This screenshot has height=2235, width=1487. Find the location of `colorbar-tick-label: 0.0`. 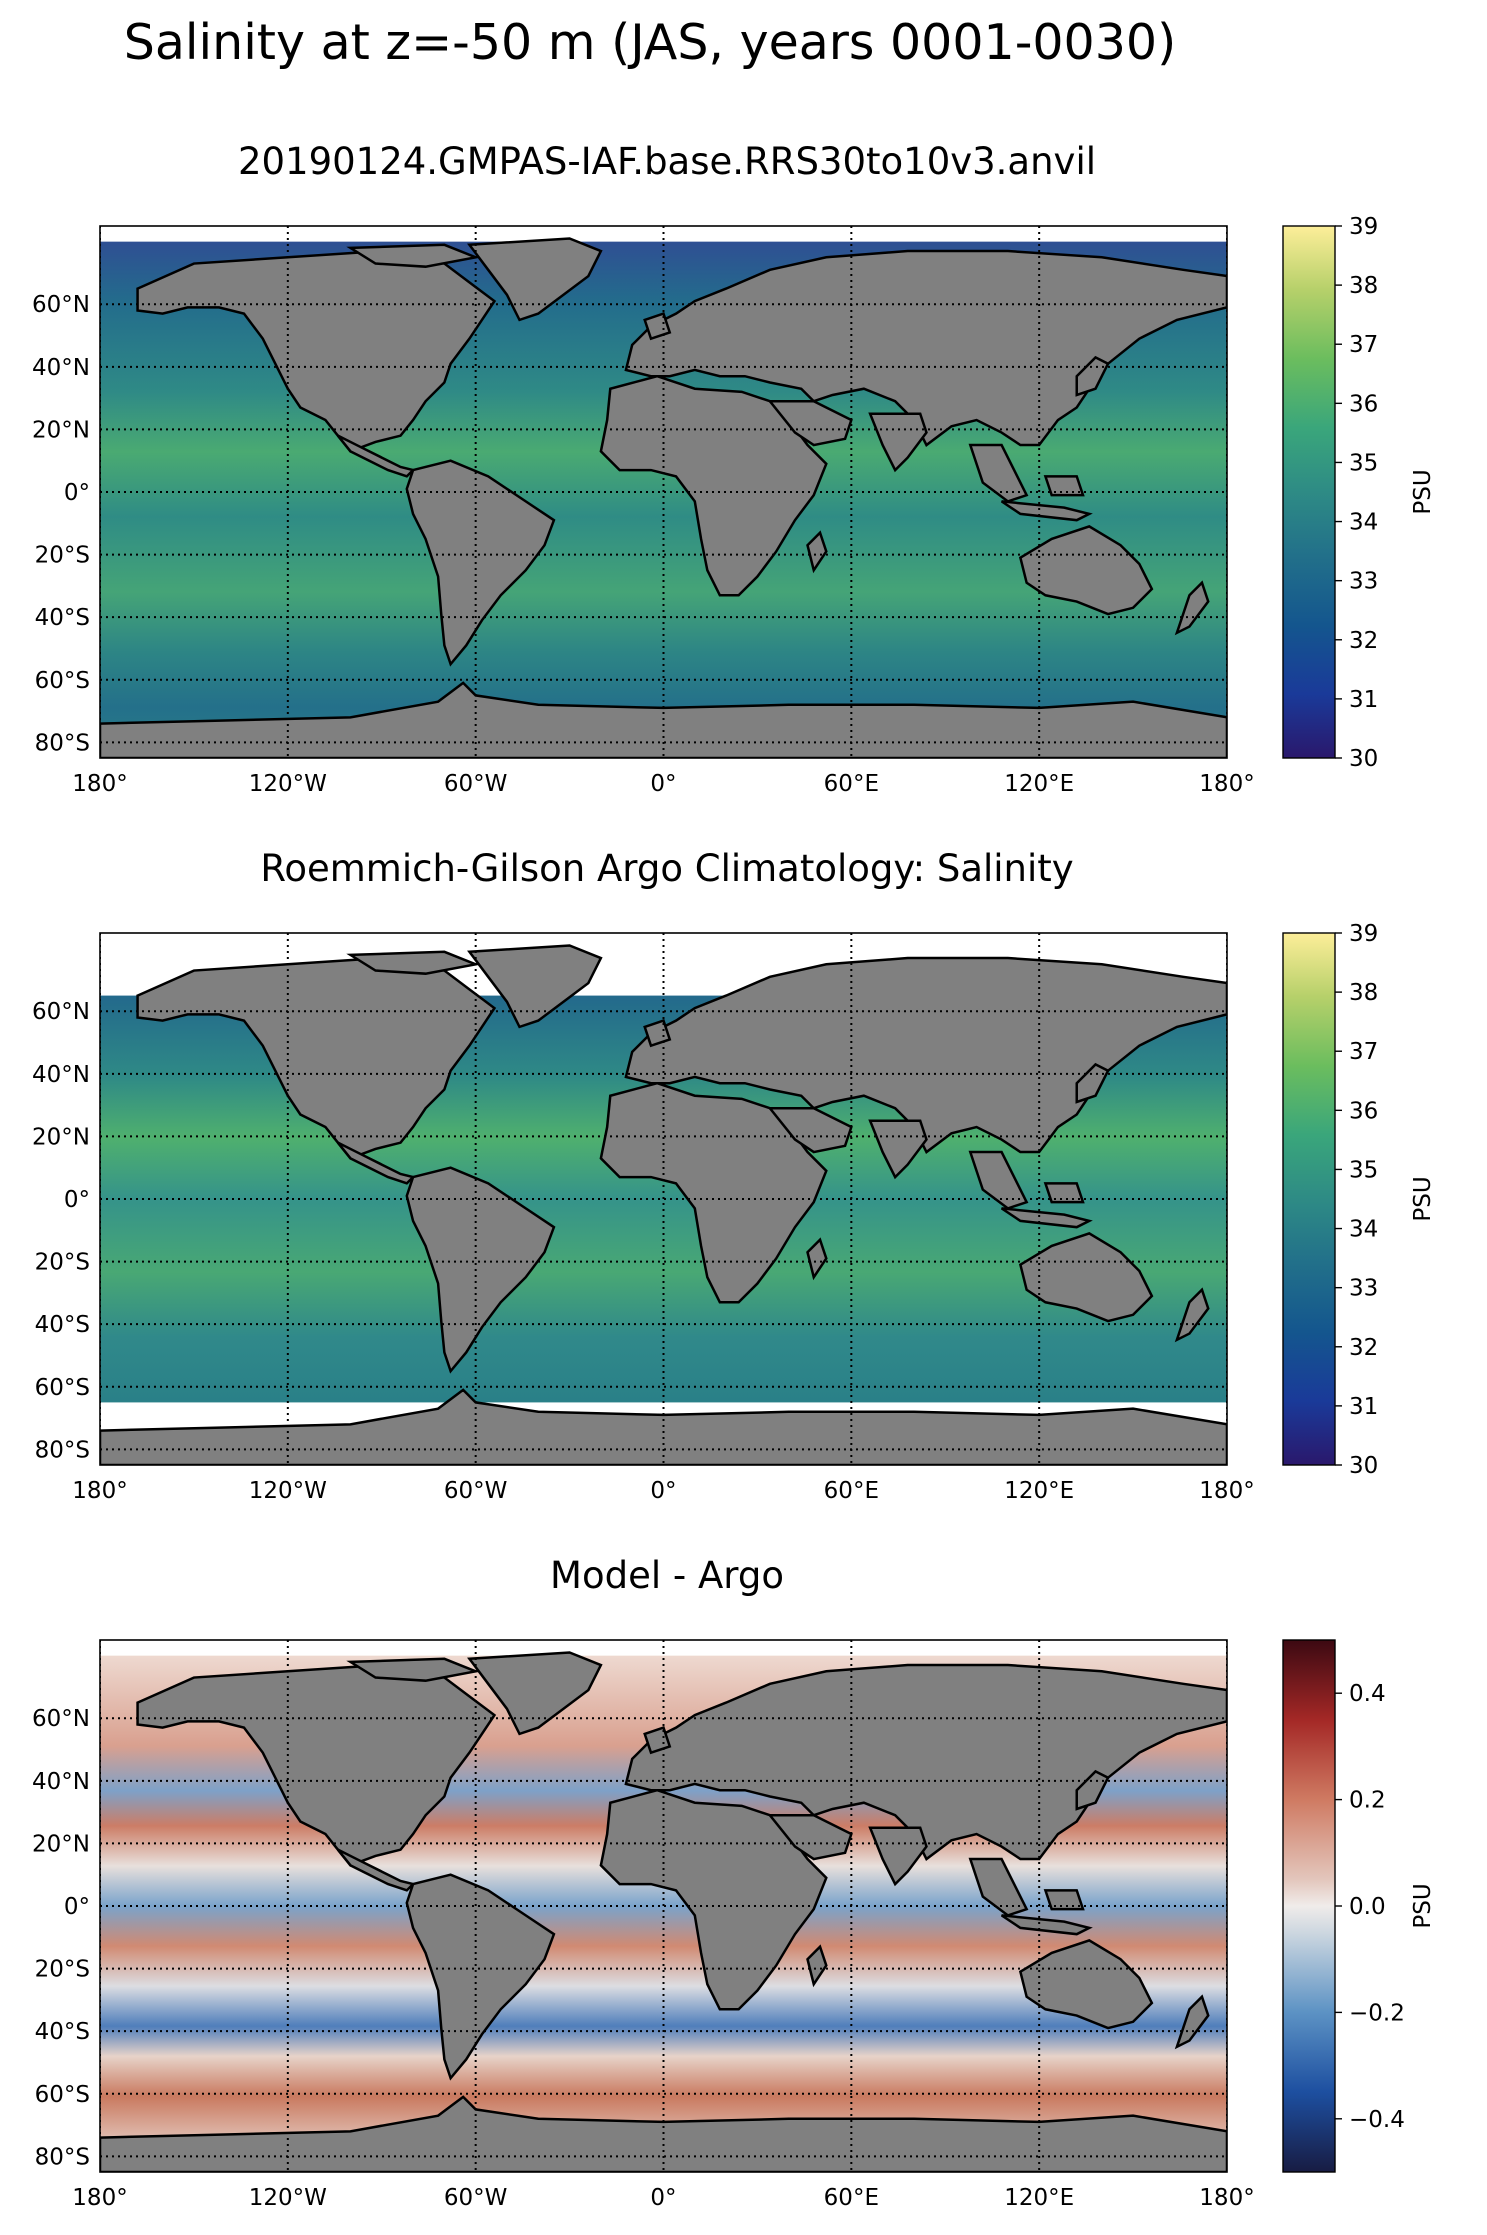

colorbar-tick-label: 0.0 is located at coordinates (1367, 1907).